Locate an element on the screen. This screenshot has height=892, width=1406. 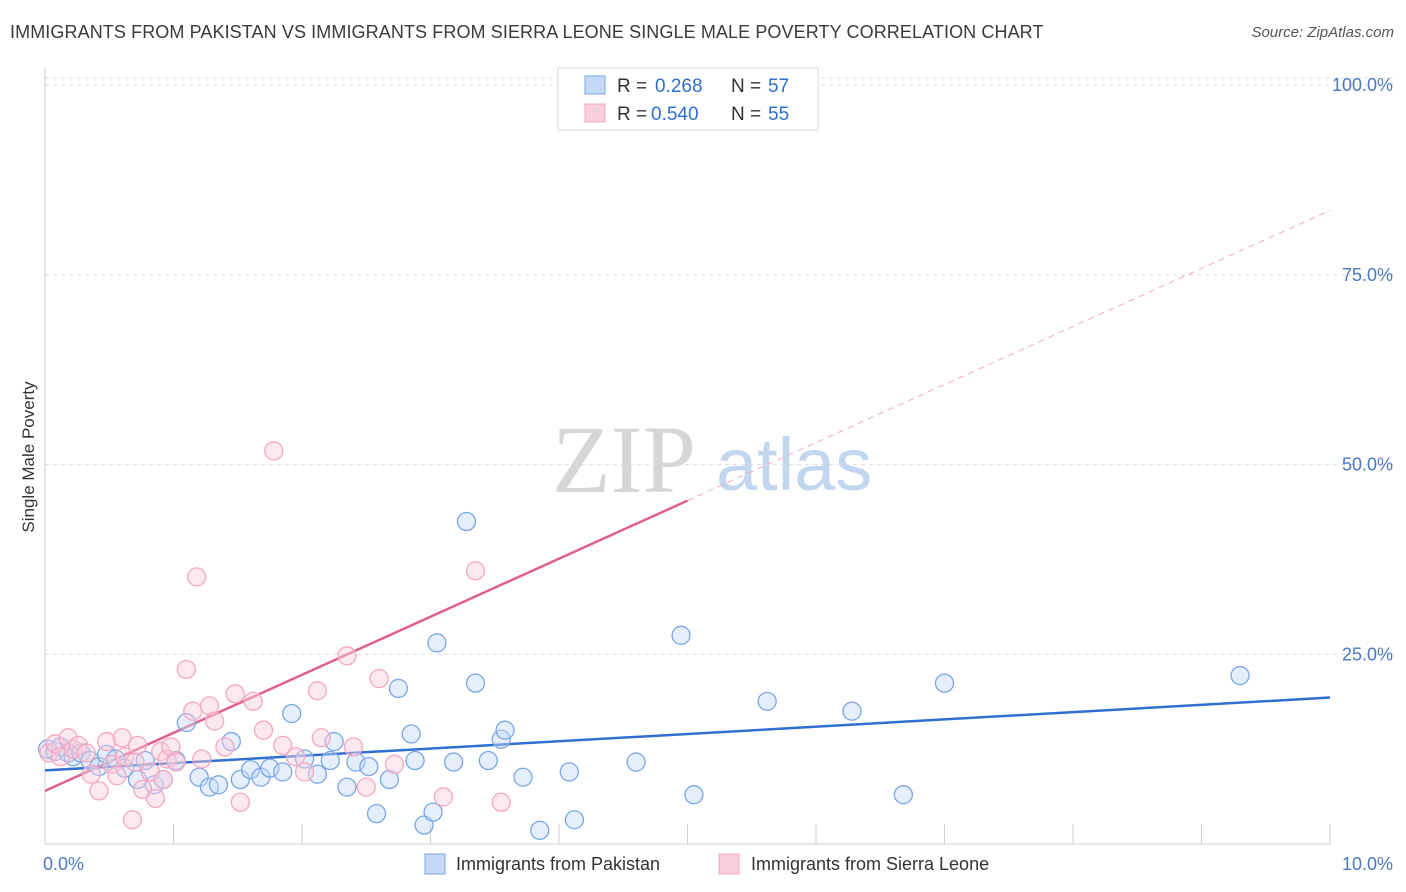
legend-swatch-sierra-leone is located at coordinates (595, 113).